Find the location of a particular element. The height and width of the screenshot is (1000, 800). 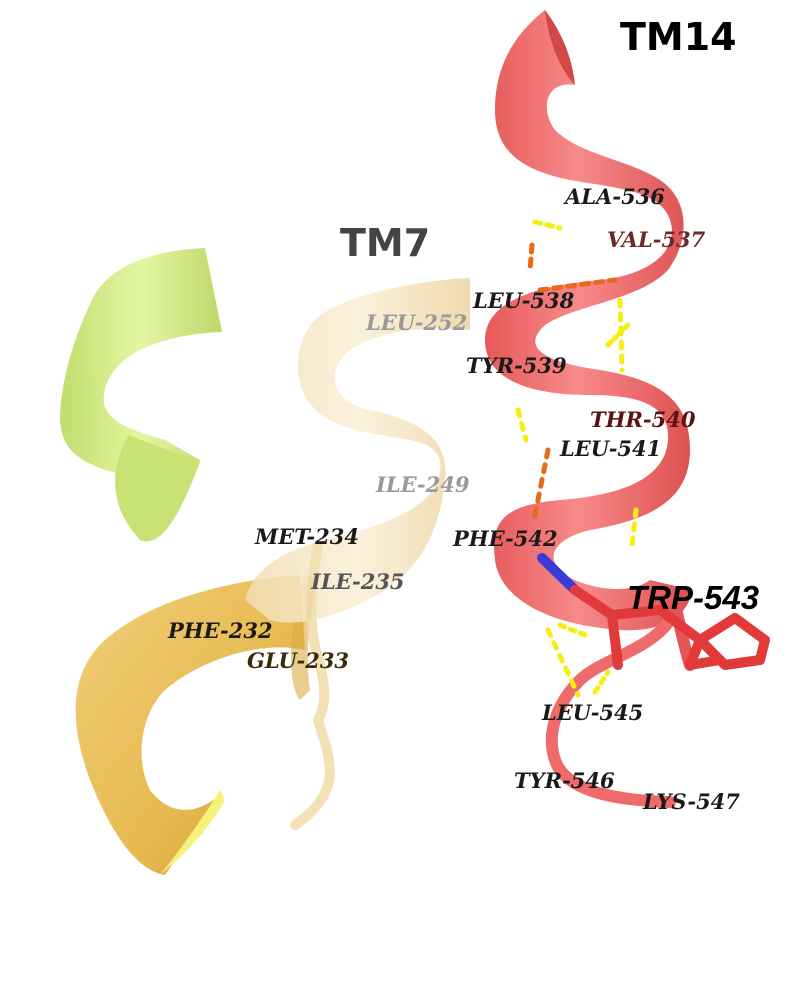

residue-label-ile249: ILE-249 is located at coordinates (422, 484).